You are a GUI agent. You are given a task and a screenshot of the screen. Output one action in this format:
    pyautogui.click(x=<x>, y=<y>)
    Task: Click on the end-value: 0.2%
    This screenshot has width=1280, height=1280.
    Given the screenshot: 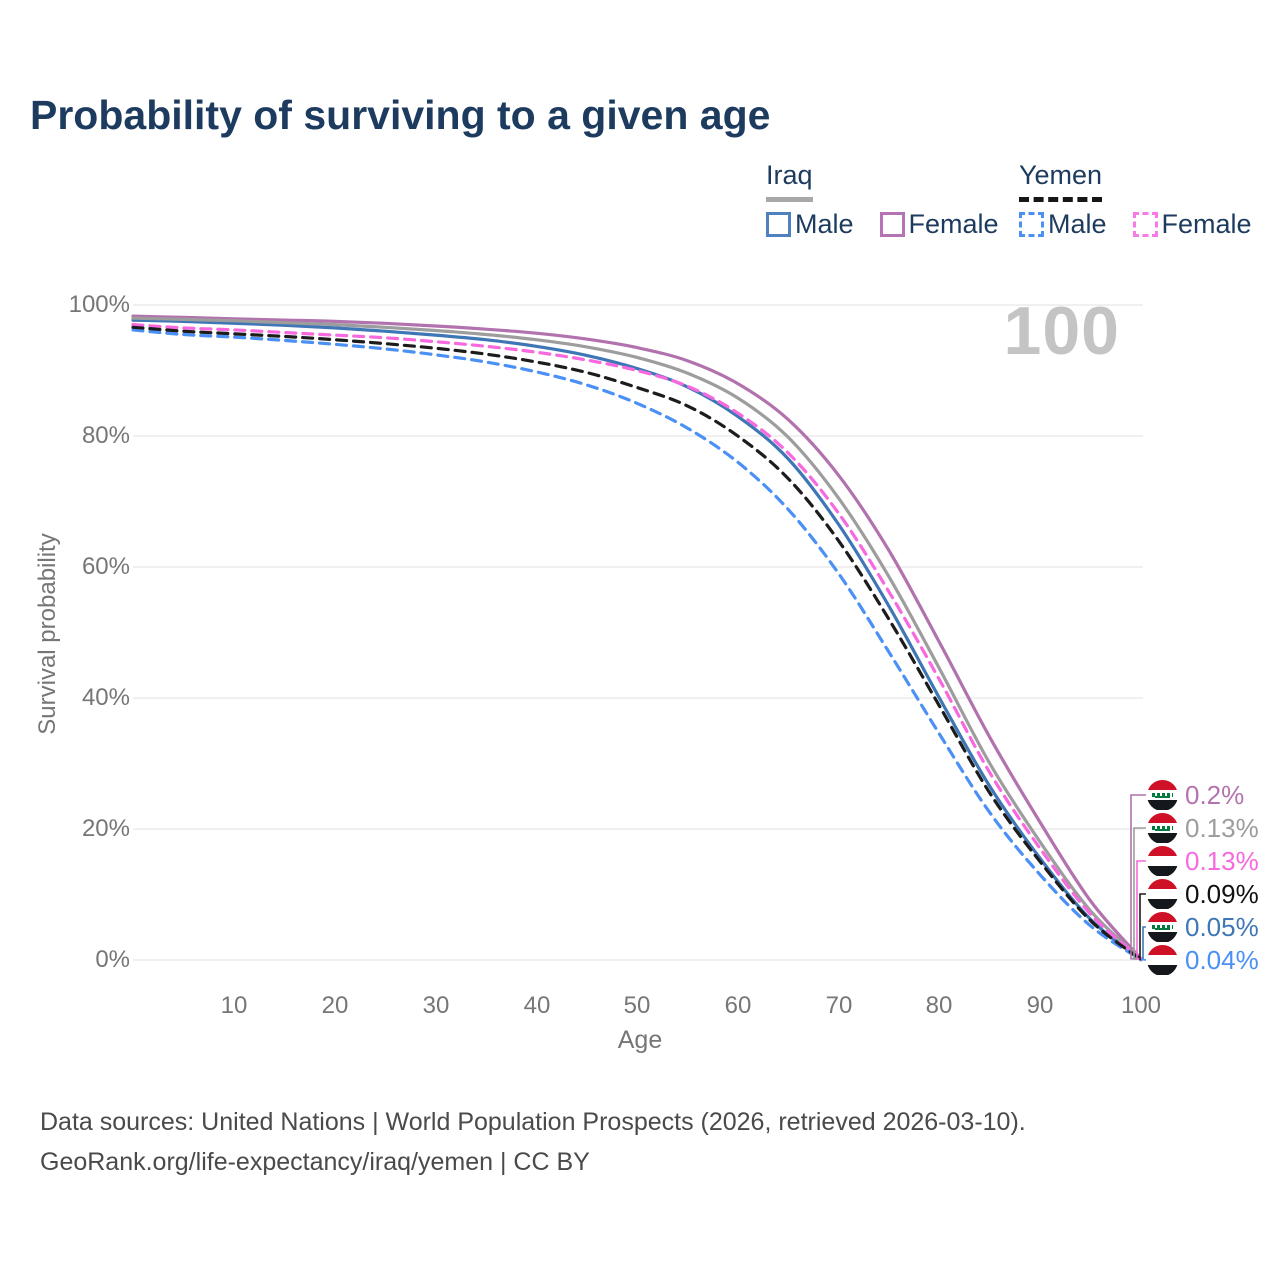 What is the action you would take?
    pyautogui.click(x=1215, y=794)
    